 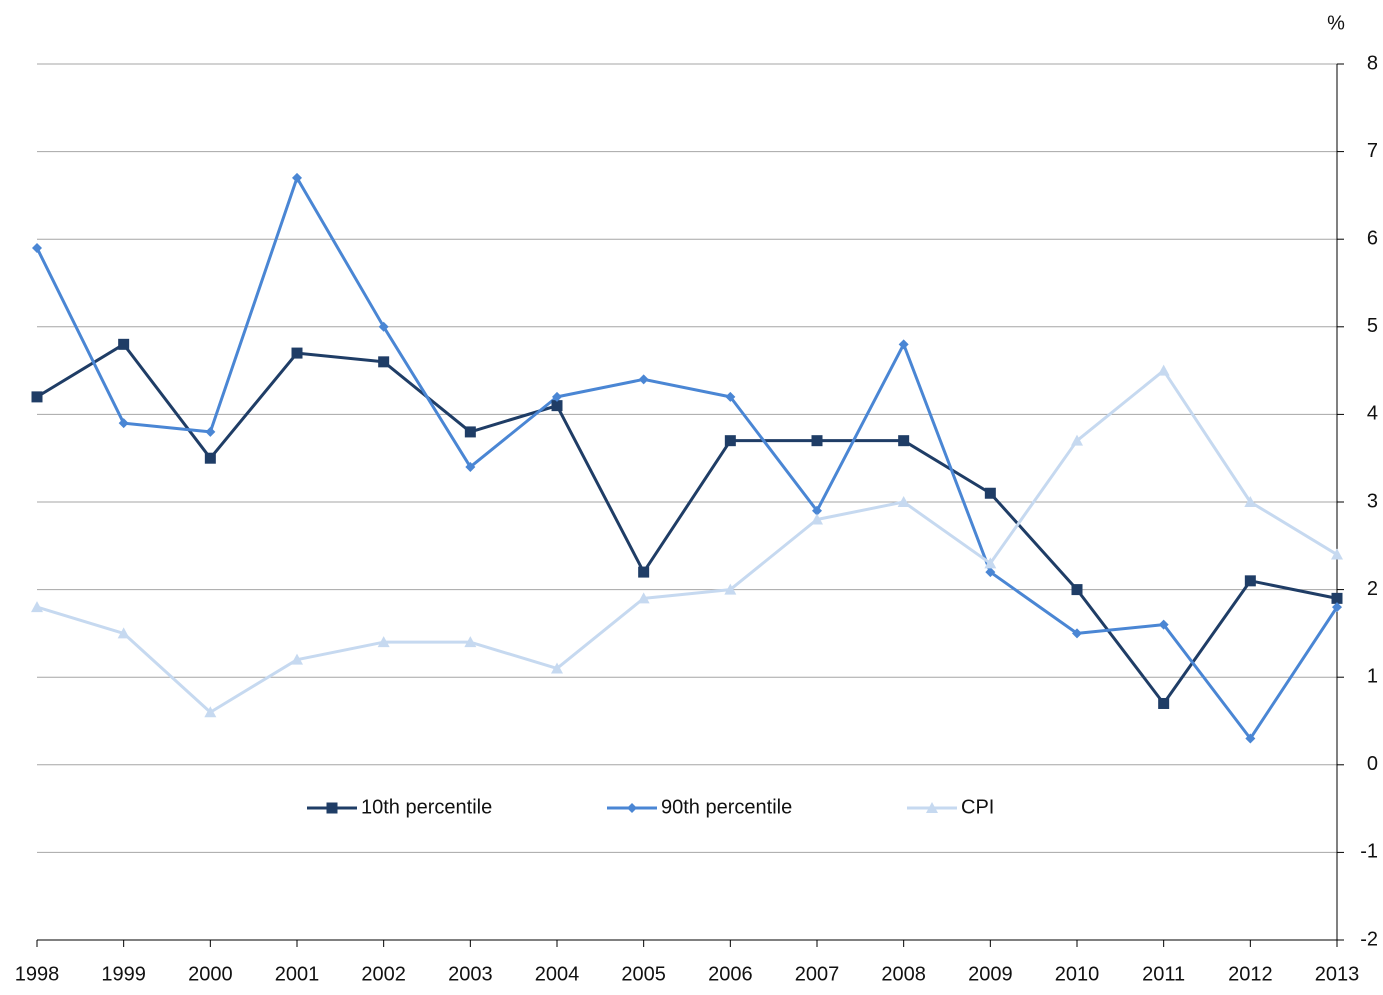 I want to click on y-tick-label: 3, so click(x=1372, y=501).